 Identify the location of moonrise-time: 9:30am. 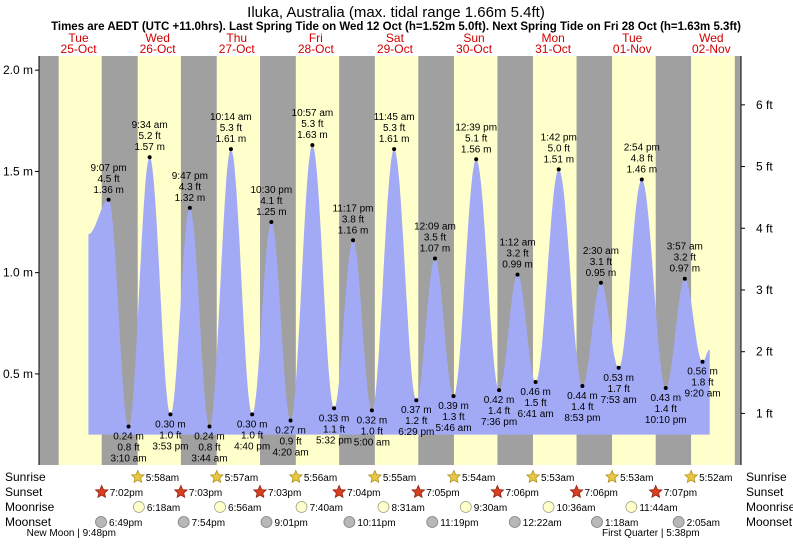
(490, 508).